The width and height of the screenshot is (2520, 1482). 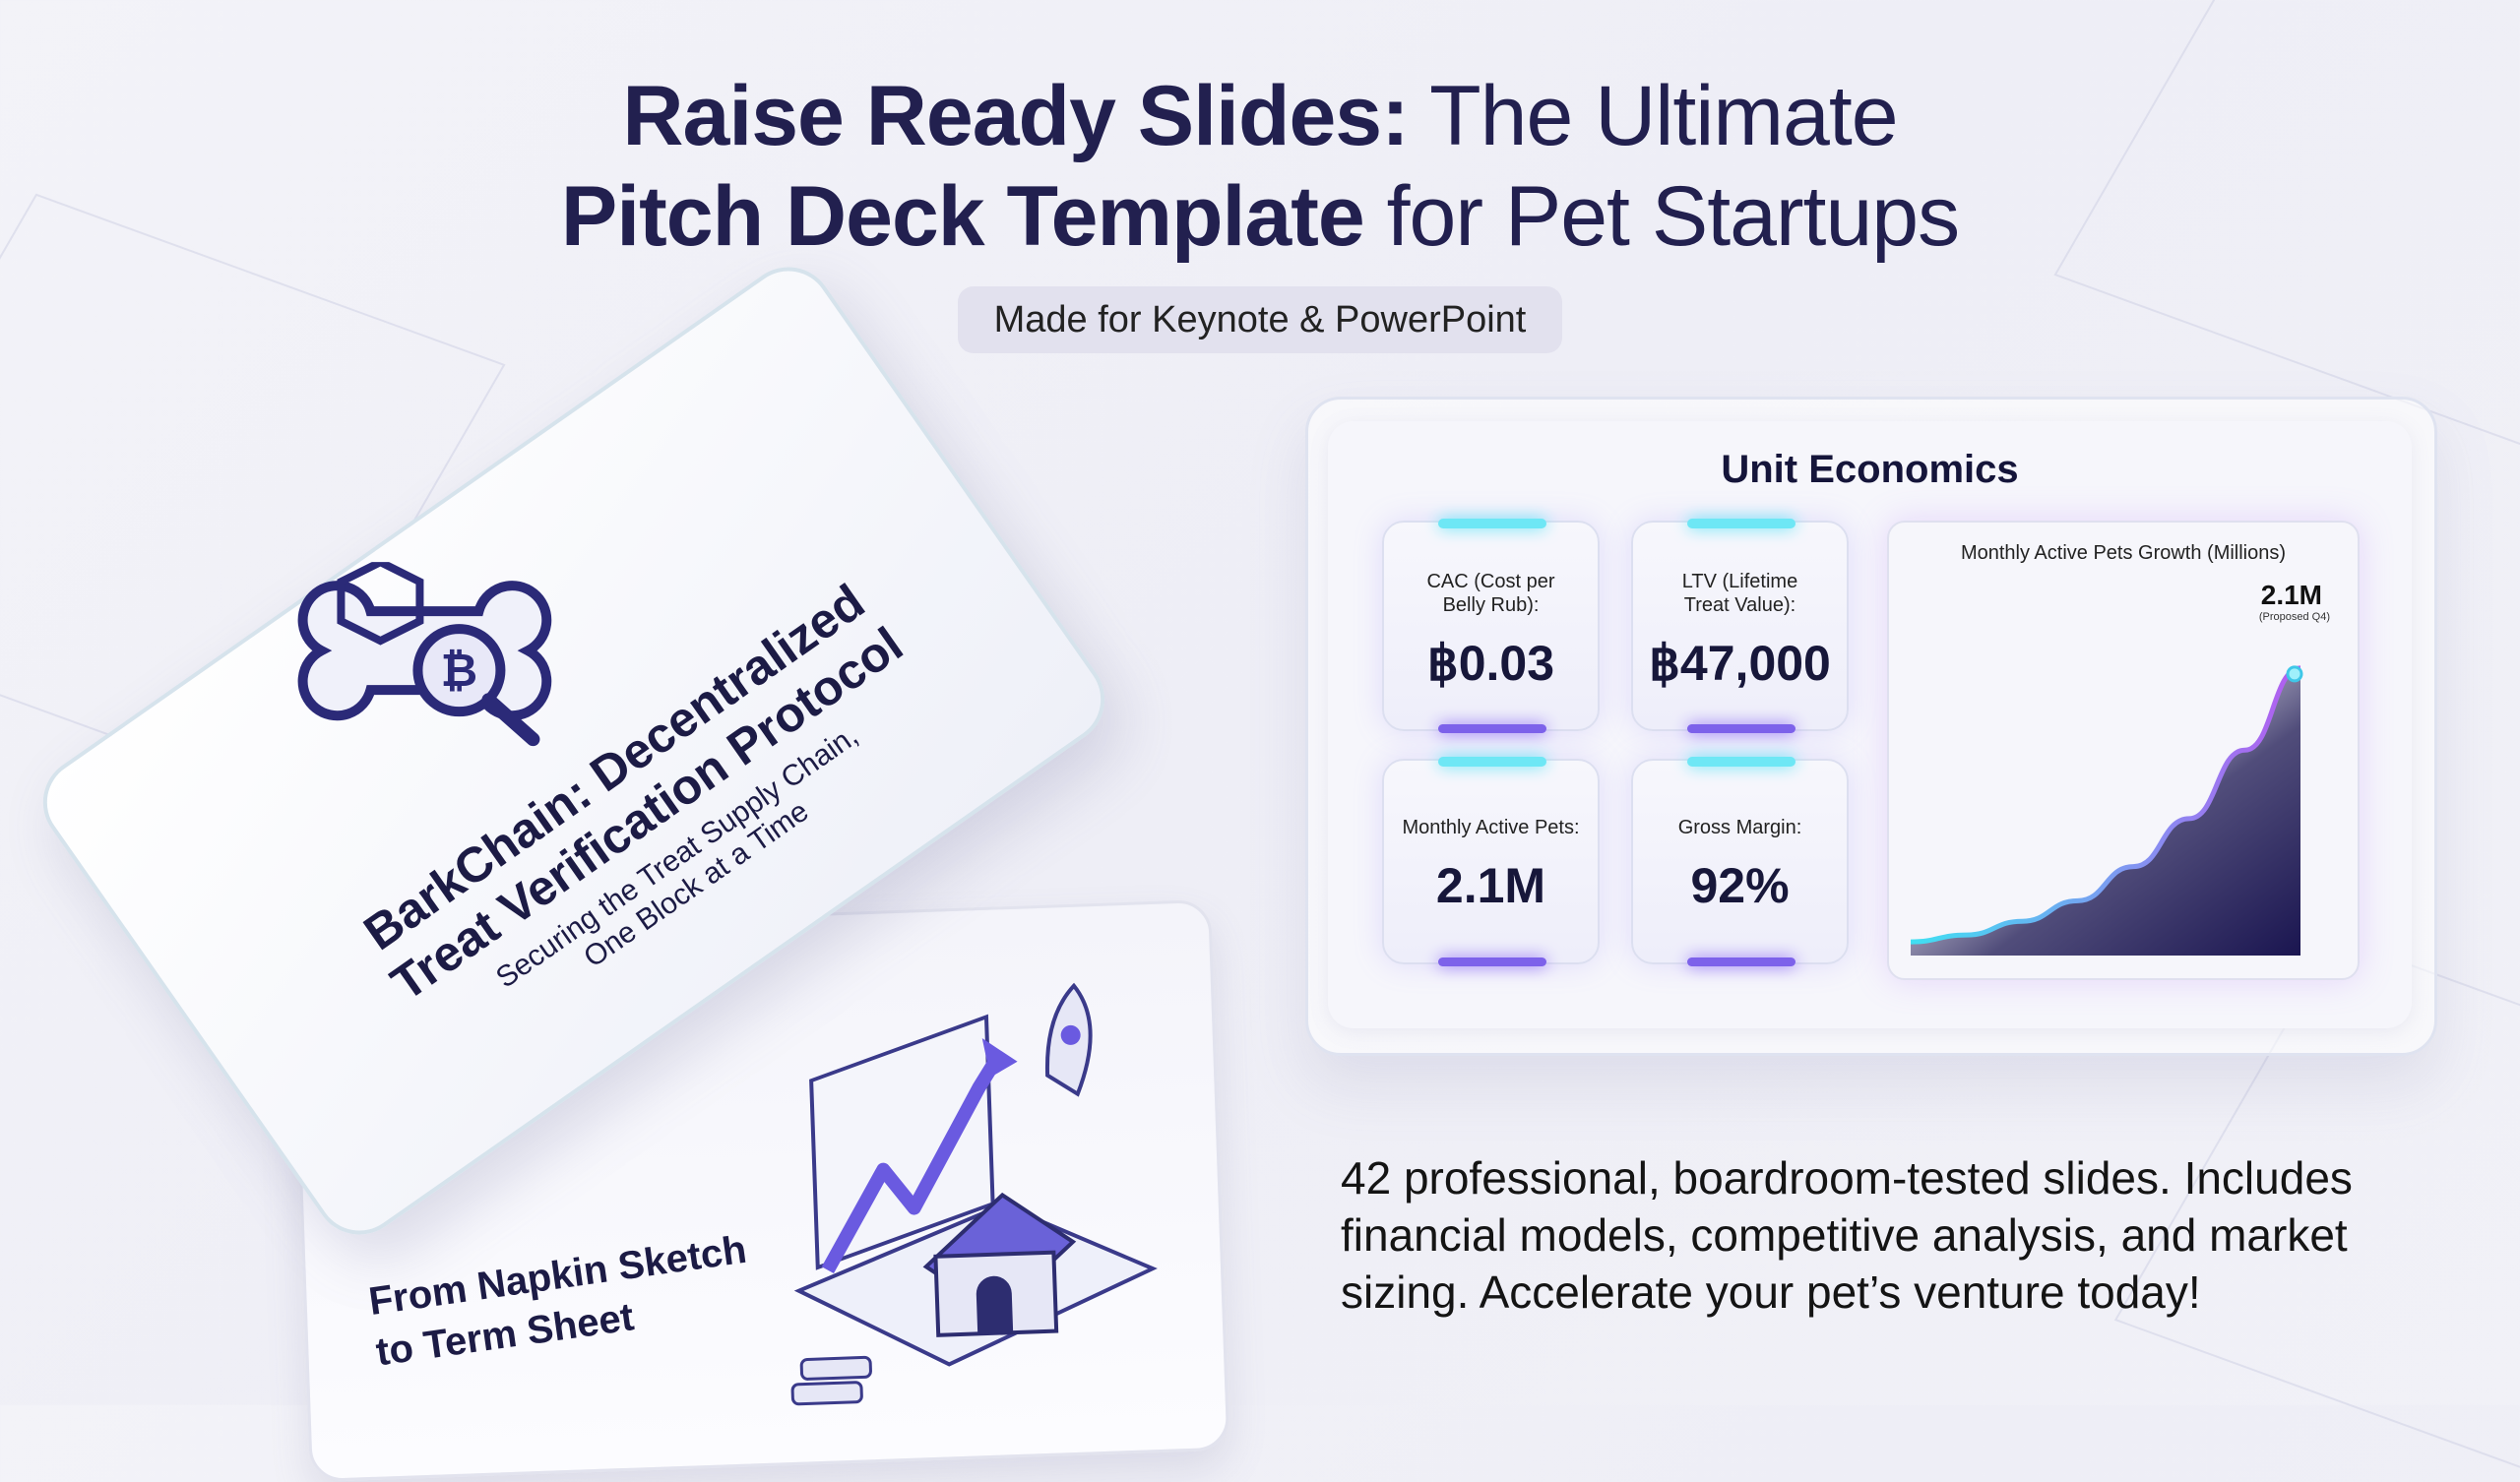 What do you see at coordinates (1260, 116) in the screenshot?
I see `page-title: Raise Ready Slides: The Ultimate` at bounding box center [1260, 116].